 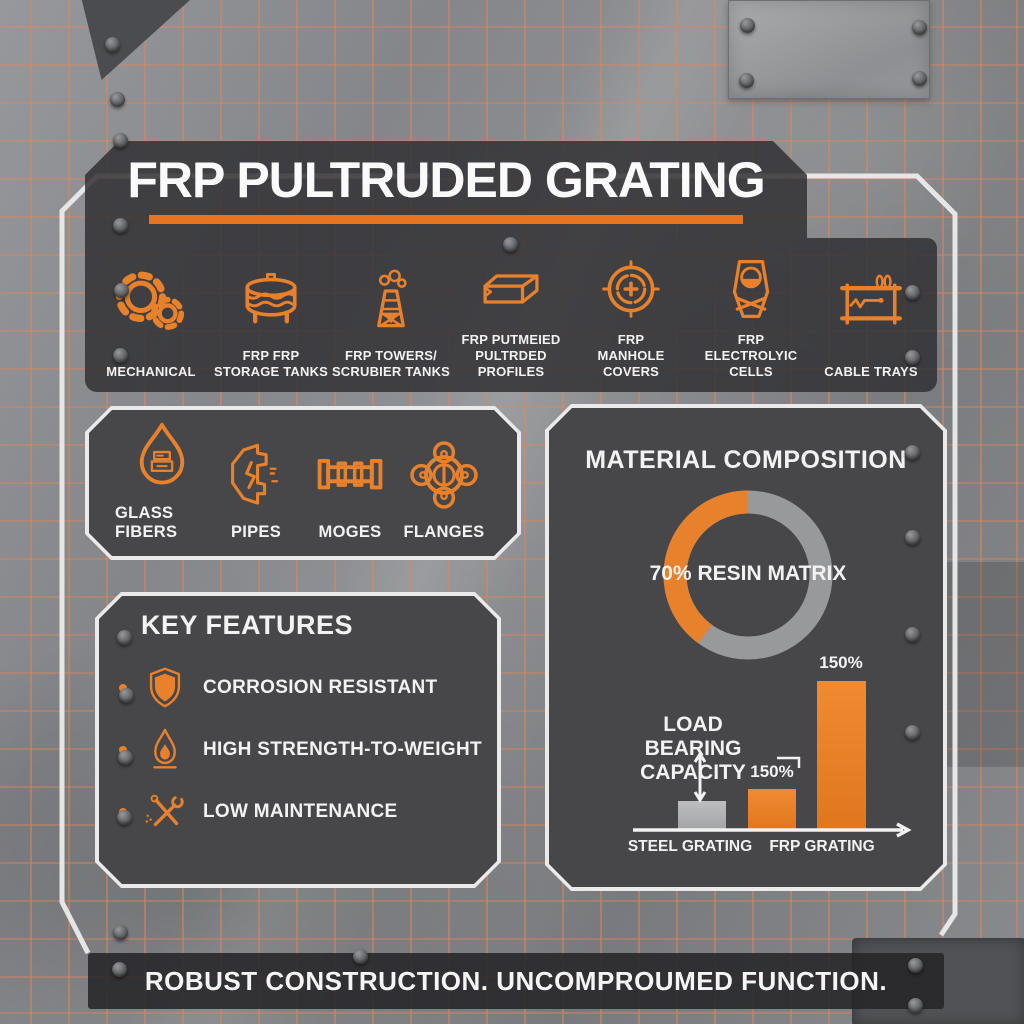 I want to click on material-composition-heading: MATERIAL COMPOSITION, so click(x=746, y=460).